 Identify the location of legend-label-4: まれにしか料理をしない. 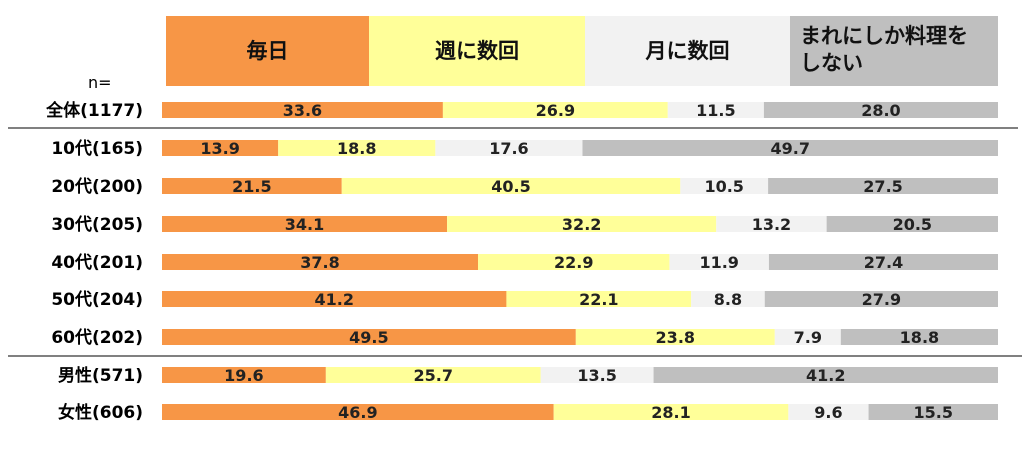
(884, 49).